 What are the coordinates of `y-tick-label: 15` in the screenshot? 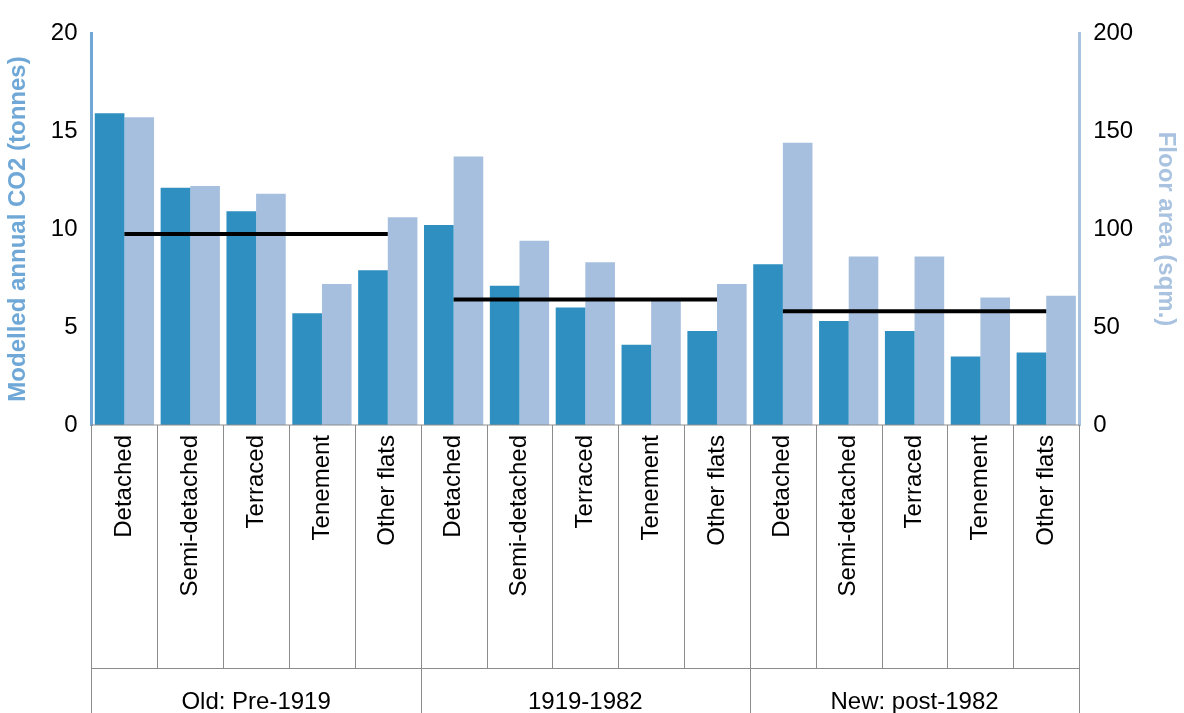 It's located at (64, 129).